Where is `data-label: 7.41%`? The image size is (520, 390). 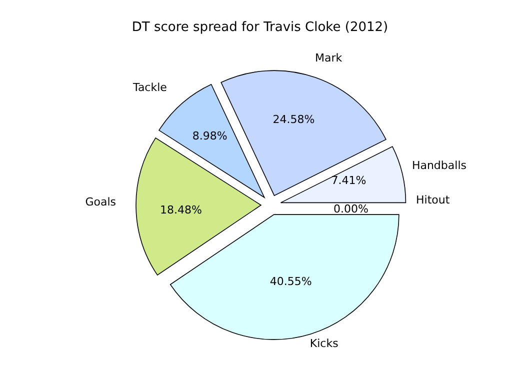 data-label: 7.41% is located at coordinates (348, 180).